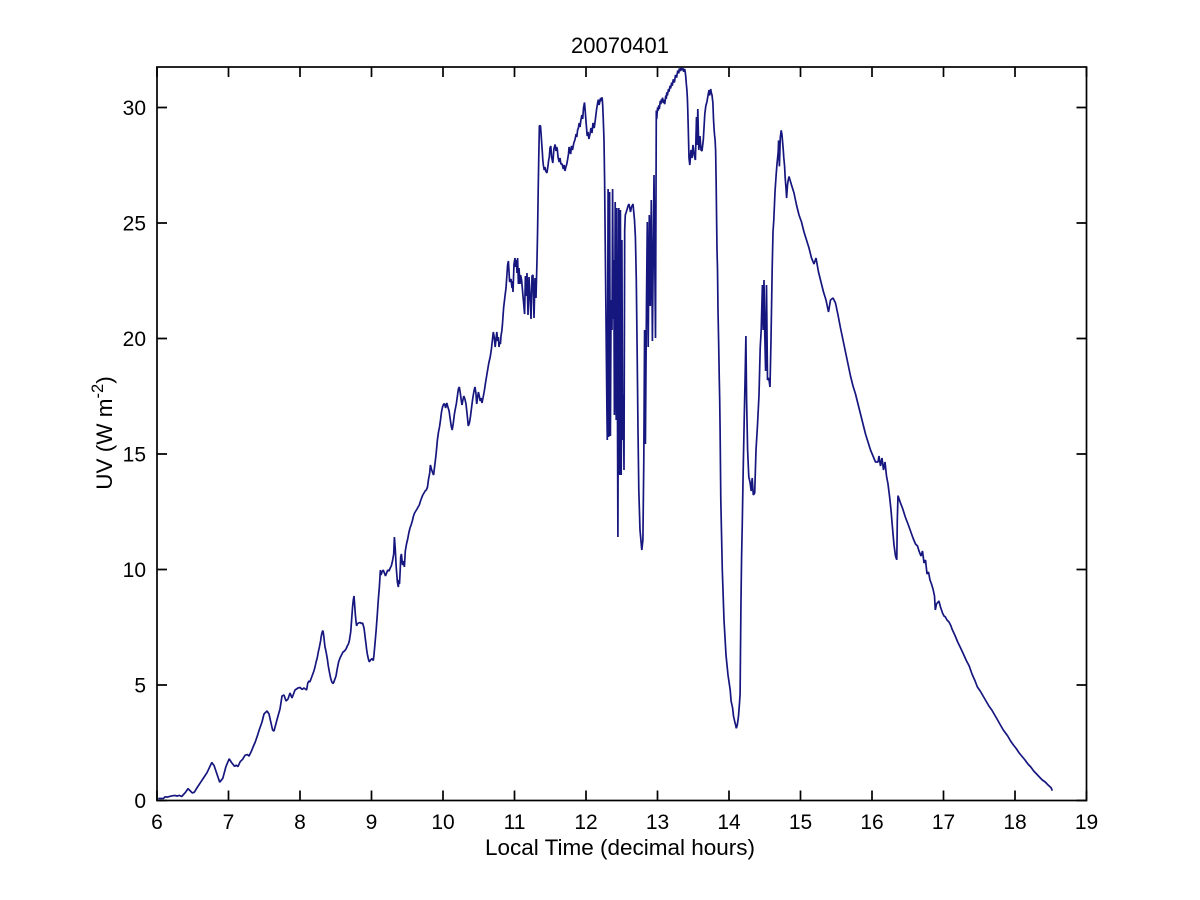  I want to click on svg-text: 19, so click(1086, 822).